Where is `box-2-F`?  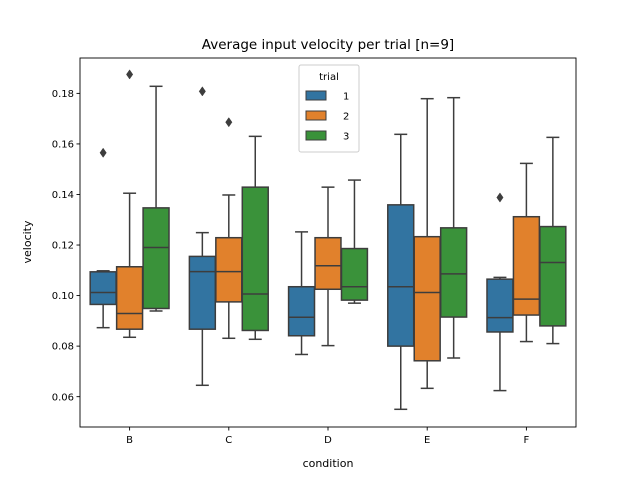
box-2-F is located at coordinates (526, 265).